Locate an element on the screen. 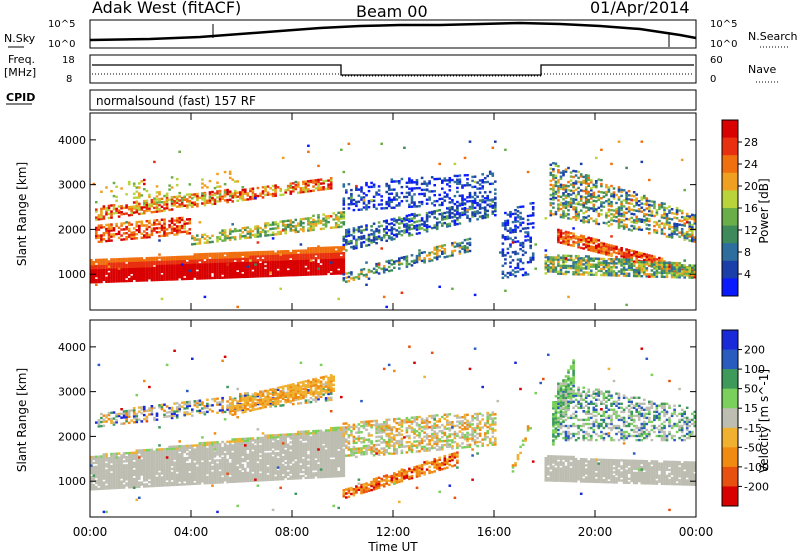 Image resolution: width=800 pixels, height=554 pixels. nsky-label: N.Sky is located at coordinates (20, 38).